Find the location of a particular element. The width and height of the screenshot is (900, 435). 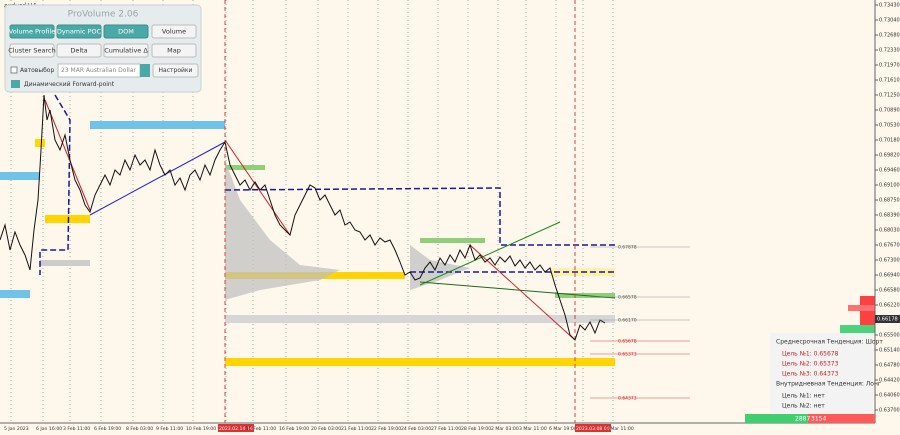

time-label: 24 Feb 03:00 is located at coordinates (416, 429).